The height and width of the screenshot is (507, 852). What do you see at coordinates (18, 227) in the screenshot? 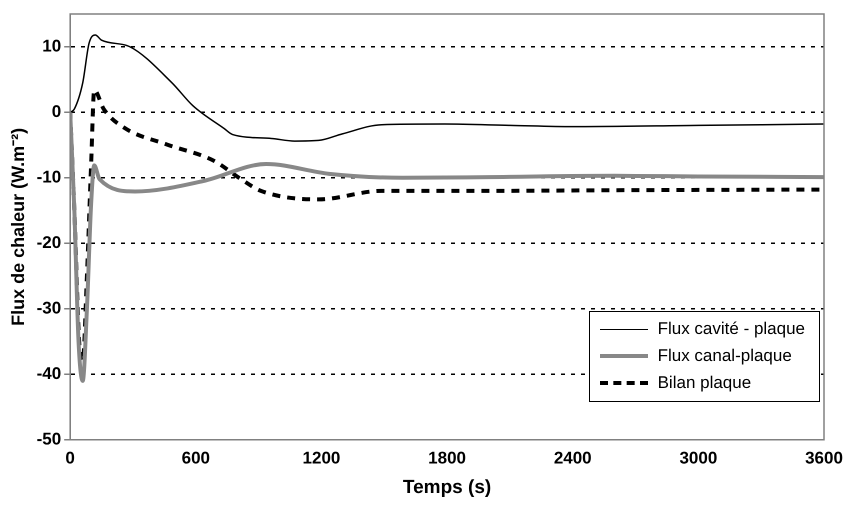
I see `y-axis-title: Flux de chaleur (W.m⁻²)` at bounding box center [18, 227].